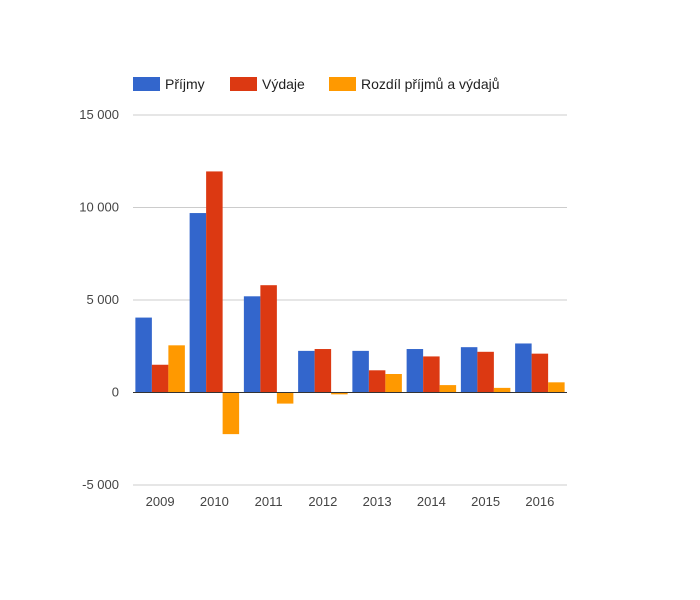  Describe the element at coordinates (393, 383) in the screenshot. I see `bar-rozdil-prijmu-a-vydaju-2013` at that location.